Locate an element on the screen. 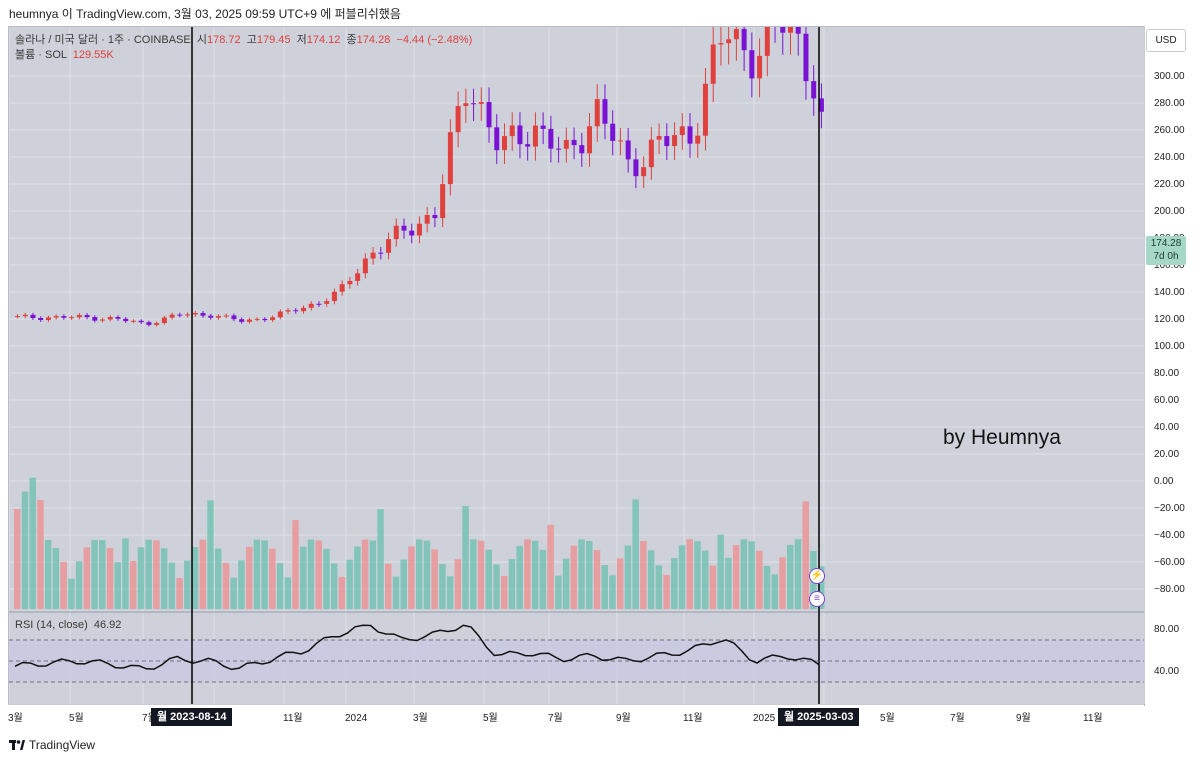 The height and width of the screenshot is (761, 1200). price-tick: 0.00 is located at coordinates (1164, 481).